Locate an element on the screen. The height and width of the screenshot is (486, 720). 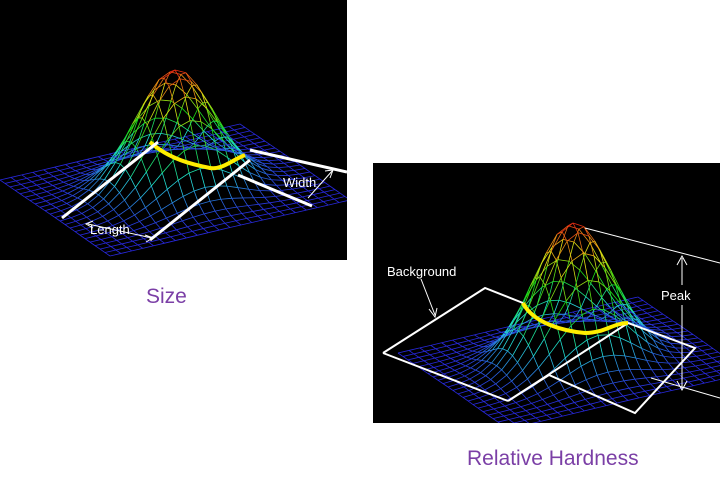
width-label: Width is located at coordinates (299, 182).